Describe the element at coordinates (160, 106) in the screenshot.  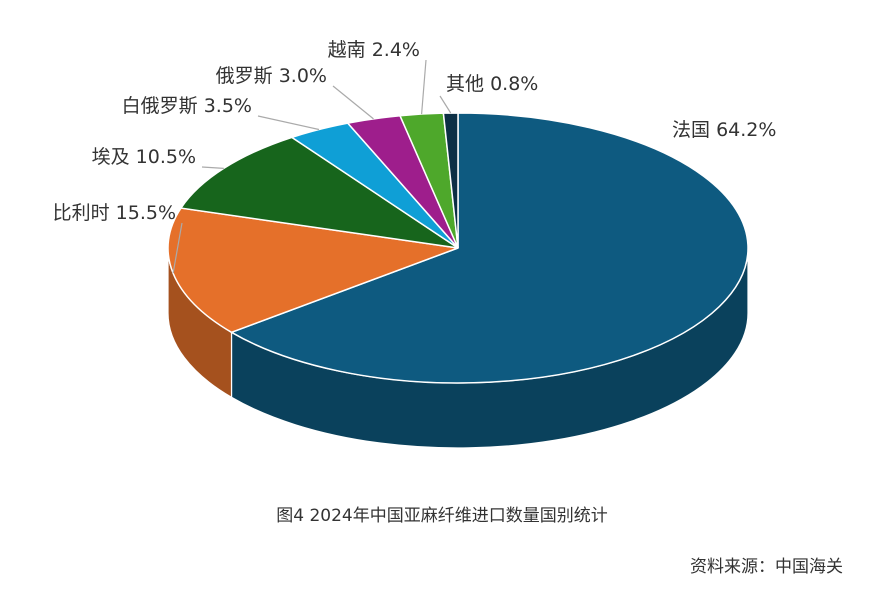
I see `category-label: 白俄罗斯` at that location.